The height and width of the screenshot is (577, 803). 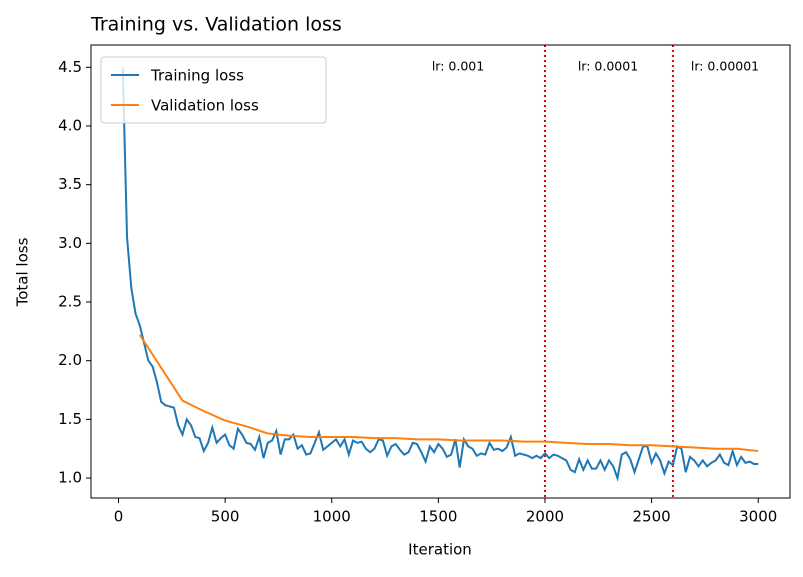 I want to click on chart-title: Training vs. Validation loss, so click(x=216, y=25).